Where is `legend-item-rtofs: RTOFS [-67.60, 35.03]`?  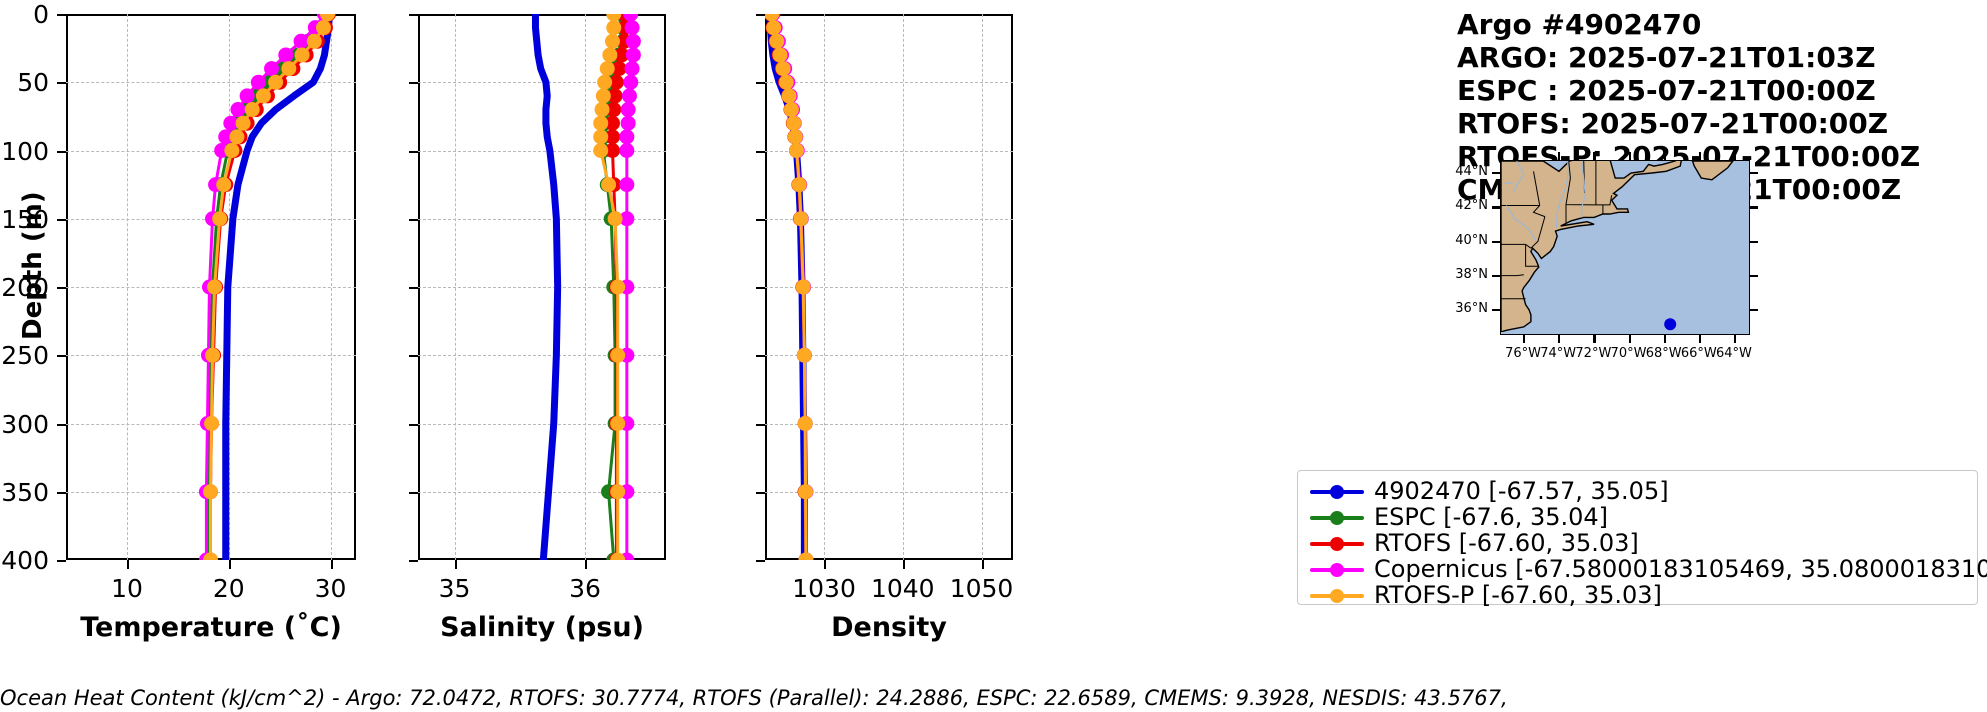 legend-item-rtofs: RTOFS [-67.60, 35.03] is located at coordinates (1638, 543).